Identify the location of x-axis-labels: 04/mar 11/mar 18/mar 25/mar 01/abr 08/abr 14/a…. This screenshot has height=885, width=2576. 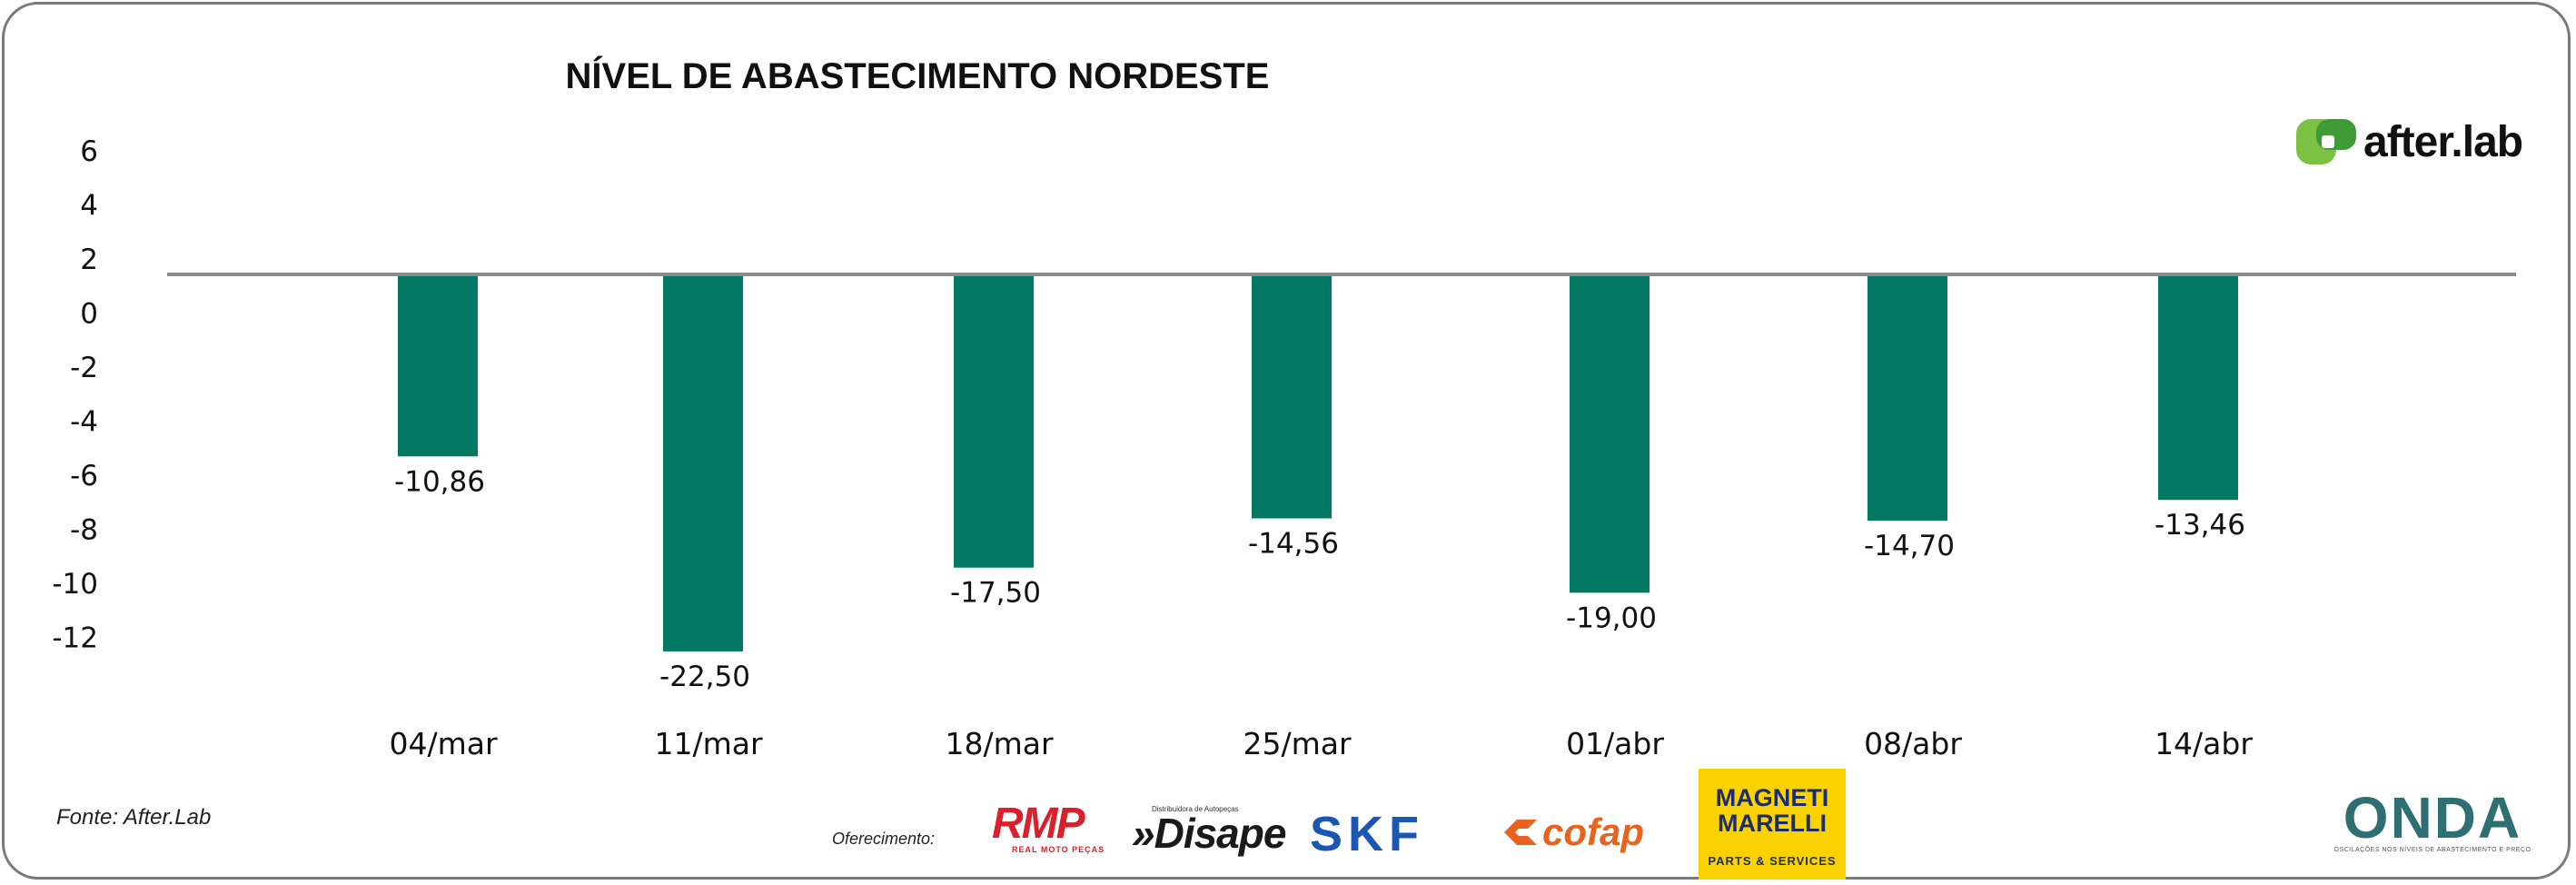
(1321, 743).